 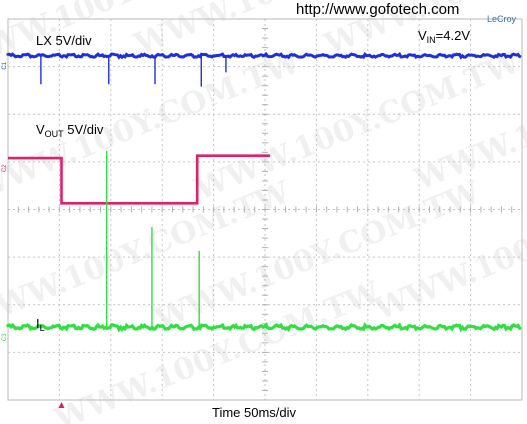 What do you see at coordinates (70, 130) in the screenshot?
I see `series-label-vout: VOUT 5V/div` at bounding box center [70, 130].